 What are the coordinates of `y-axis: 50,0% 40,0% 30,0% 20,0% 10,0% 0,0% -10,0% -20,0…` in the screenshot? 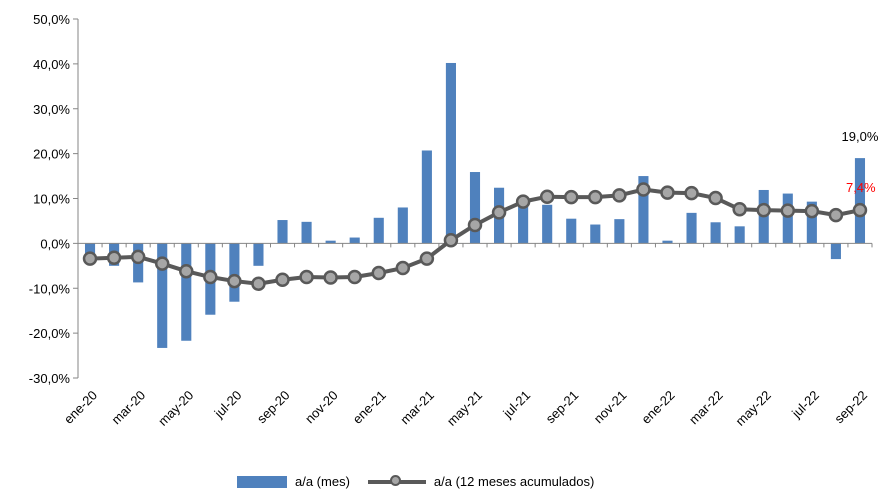 It's located at (54, 199).